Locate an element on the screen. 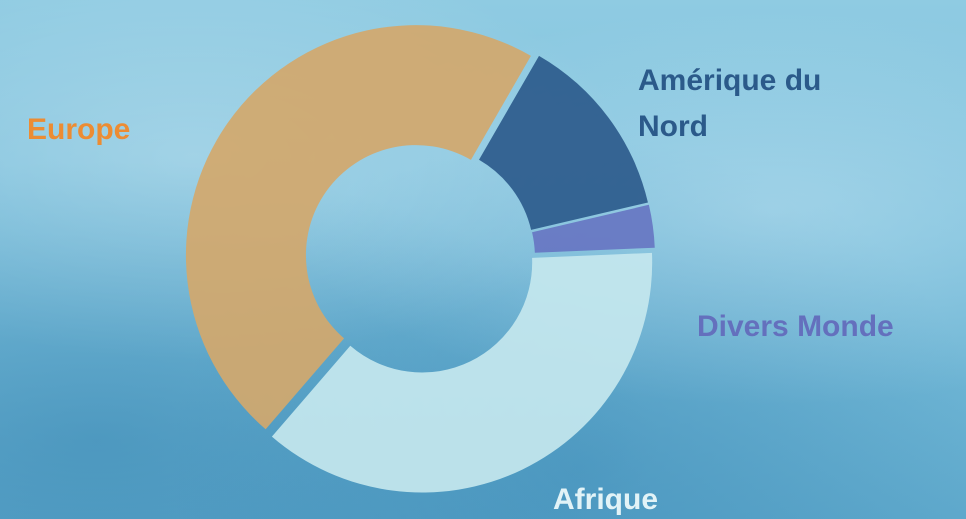 The height and width of the screenshot is (519, 966). segment-label: Divers Monde is located at coordinates (795, 326).